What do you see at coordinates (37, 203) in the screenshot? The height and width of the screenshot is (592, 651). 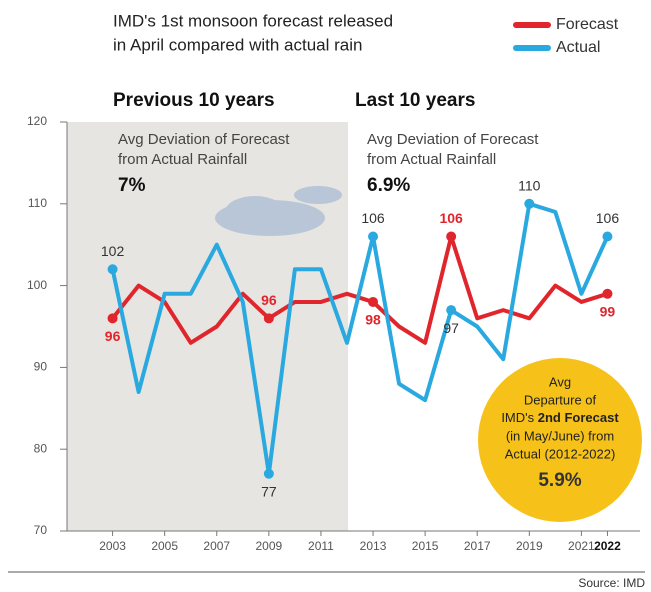 I see `y-tick-label: 110` at bounding box center [37, 203].